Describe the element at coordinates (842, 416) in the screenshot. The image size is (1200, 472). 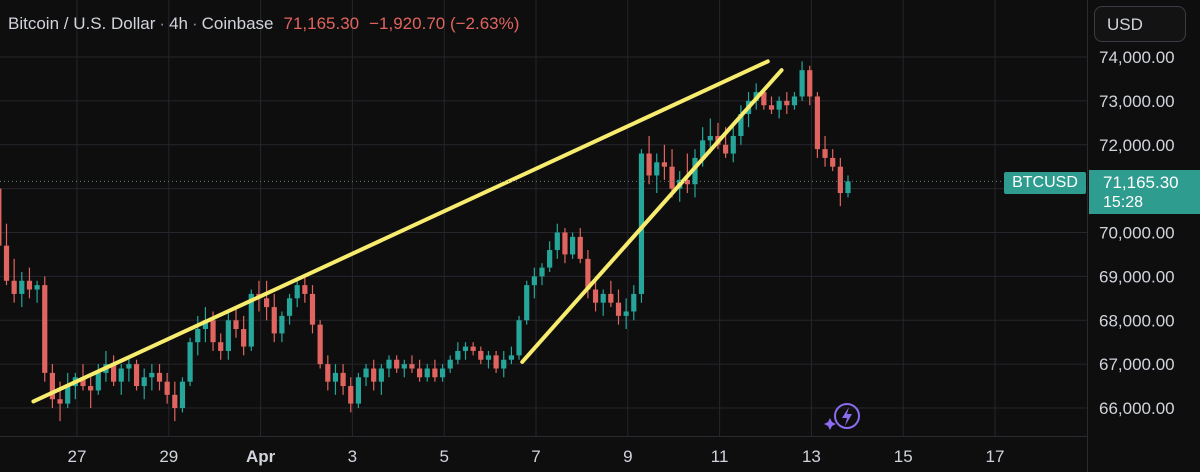
I see `lightning-icon` at that location.